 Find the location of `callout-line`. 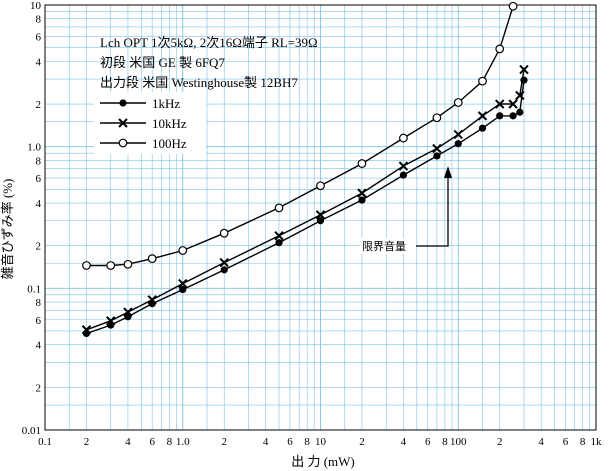

callout-line is located at coordinates (432, 211).